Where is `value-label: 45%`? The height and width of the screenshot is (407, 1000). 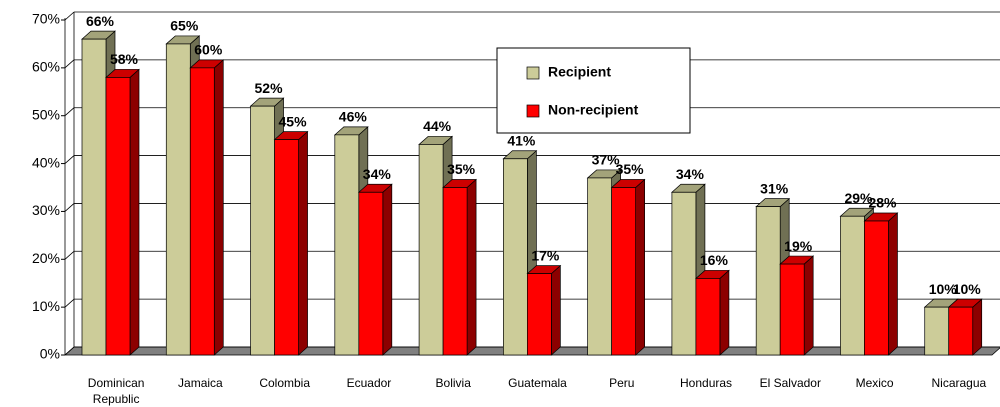
value-label: 45% is located at coordinates (293, 121).